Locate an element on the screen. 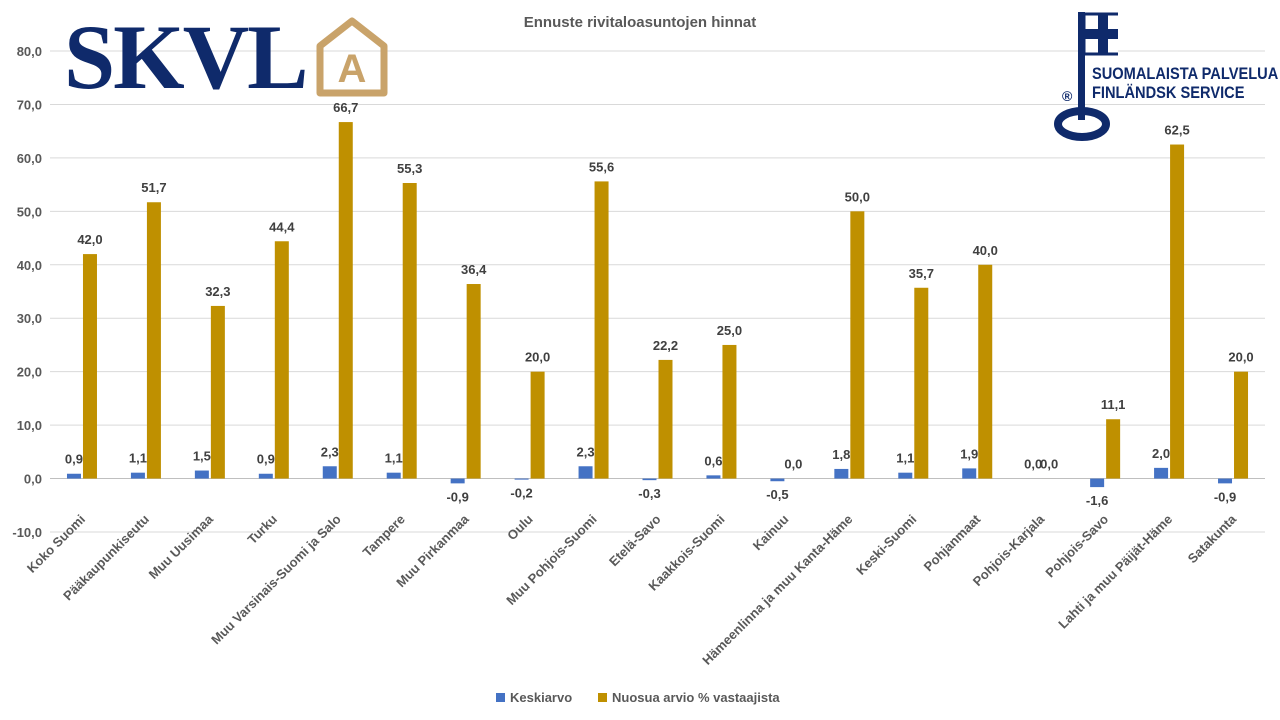 The image size is (1280, 720). y-tick-label: -10,0 is located at coordinates (27, 532).